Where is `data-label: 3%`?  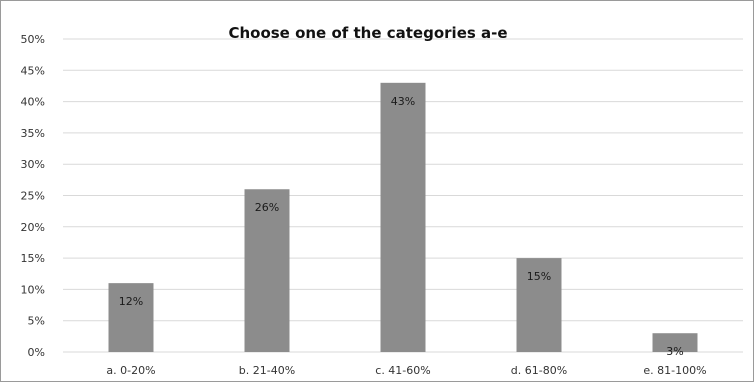 data-label: 3% is located at coordinates (674, 351).